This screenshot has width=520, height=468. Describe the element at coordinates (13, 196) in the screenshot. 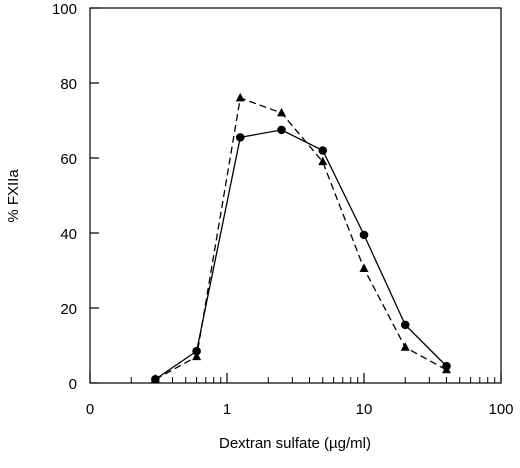

I see `y-axis-label: % FXIIa` at that location.